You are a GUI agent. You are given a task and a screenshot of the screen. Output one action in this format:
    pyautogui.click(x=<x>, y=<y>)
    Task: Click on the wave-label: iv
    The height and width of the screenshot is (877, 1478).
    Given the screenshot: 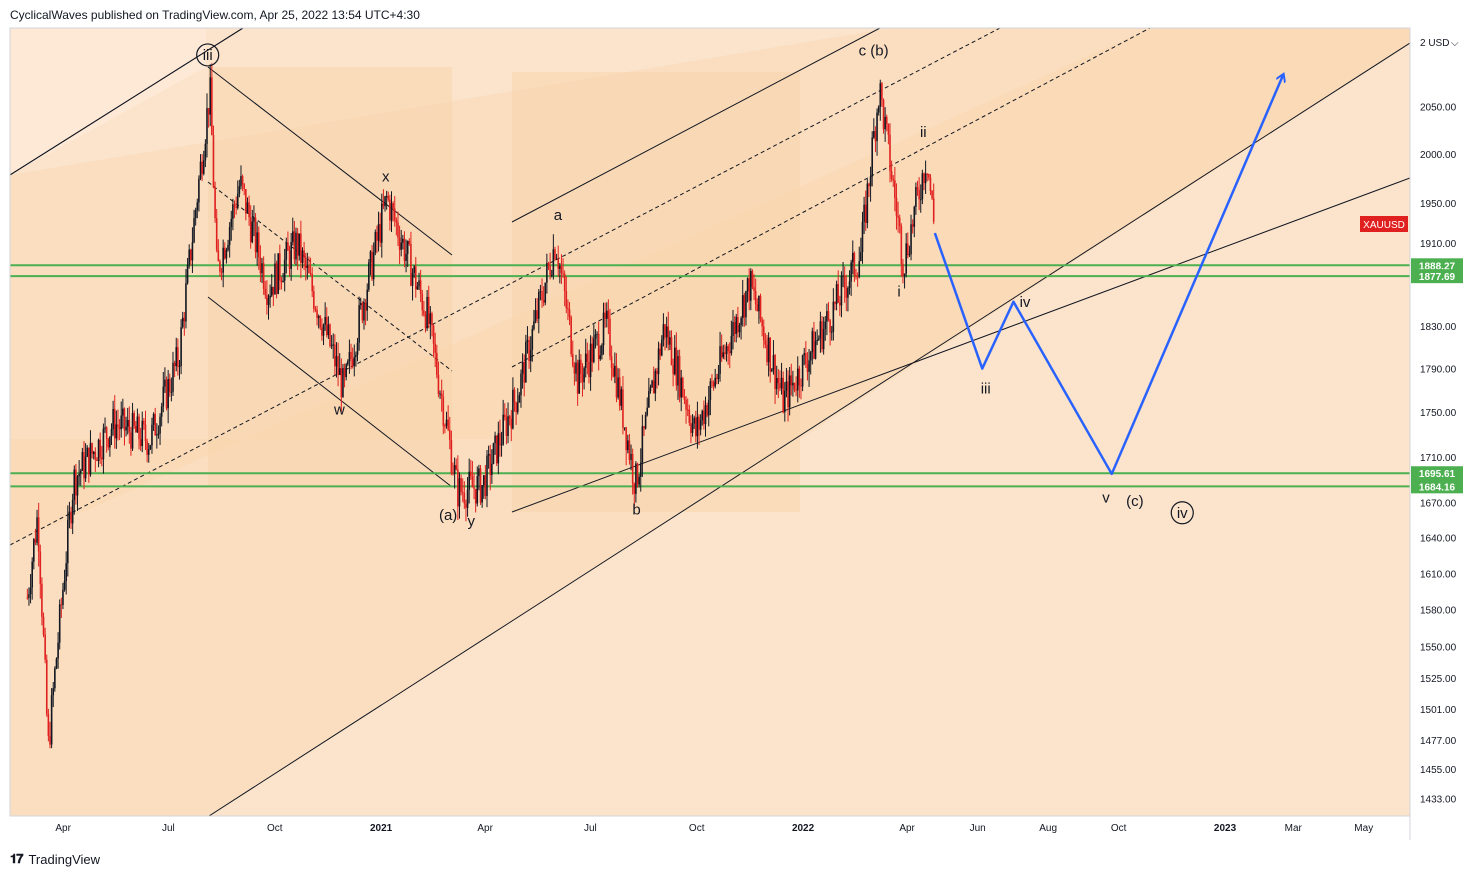 What is the action you would take?
    pyautogui.click(x=1025, y=302)
    